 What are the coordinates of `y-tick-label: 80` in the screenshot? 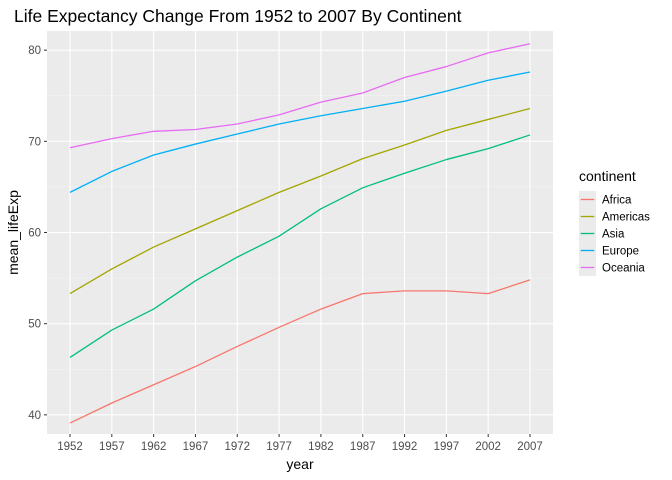 It's located at (34, 51).